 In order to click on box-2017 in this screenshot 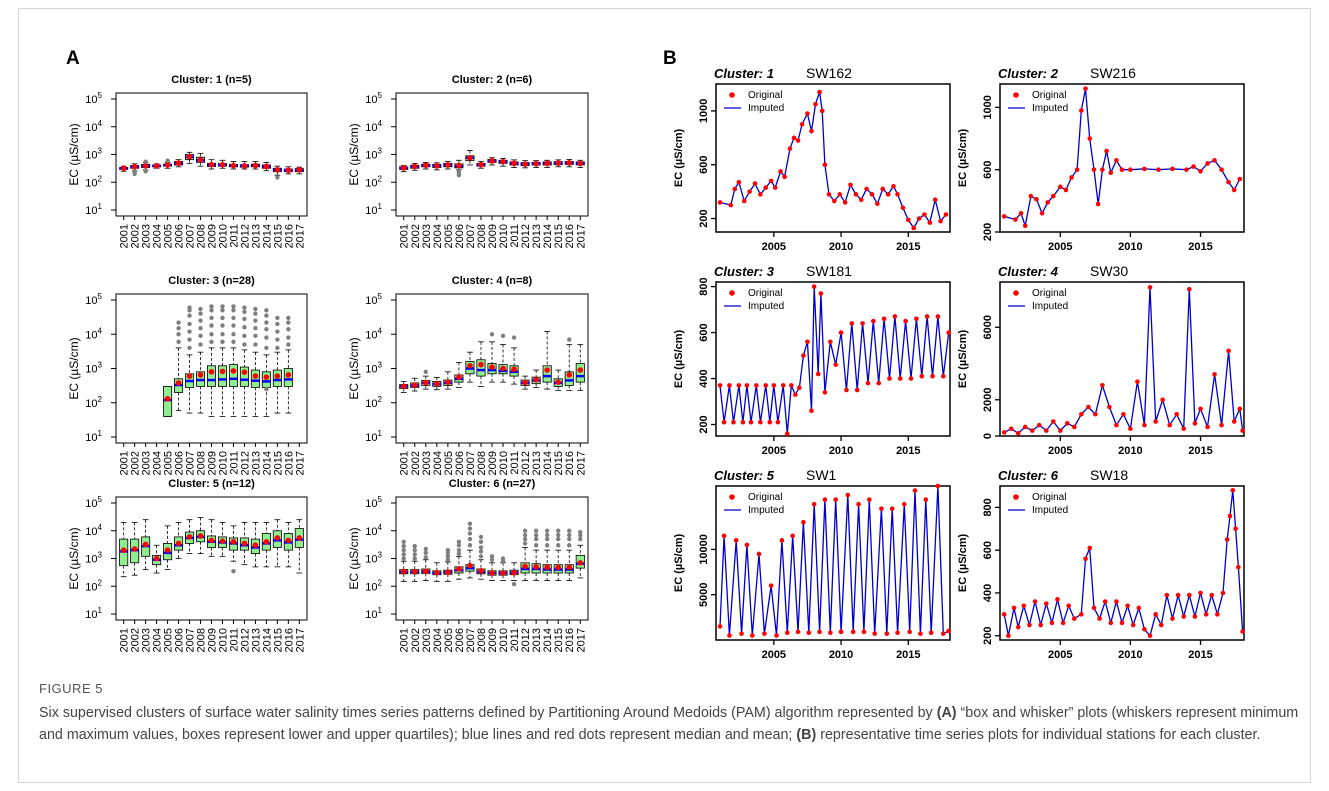, I will do `click(299, 170)`.